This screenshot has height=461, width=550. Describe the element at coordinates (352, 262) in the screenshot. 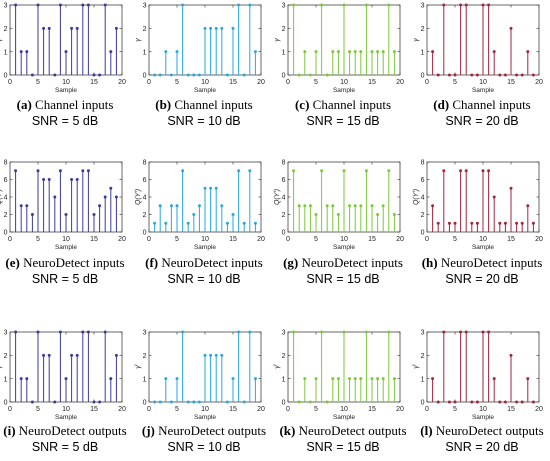

I see `caption-title: NeuroDetect inputs` at that location.